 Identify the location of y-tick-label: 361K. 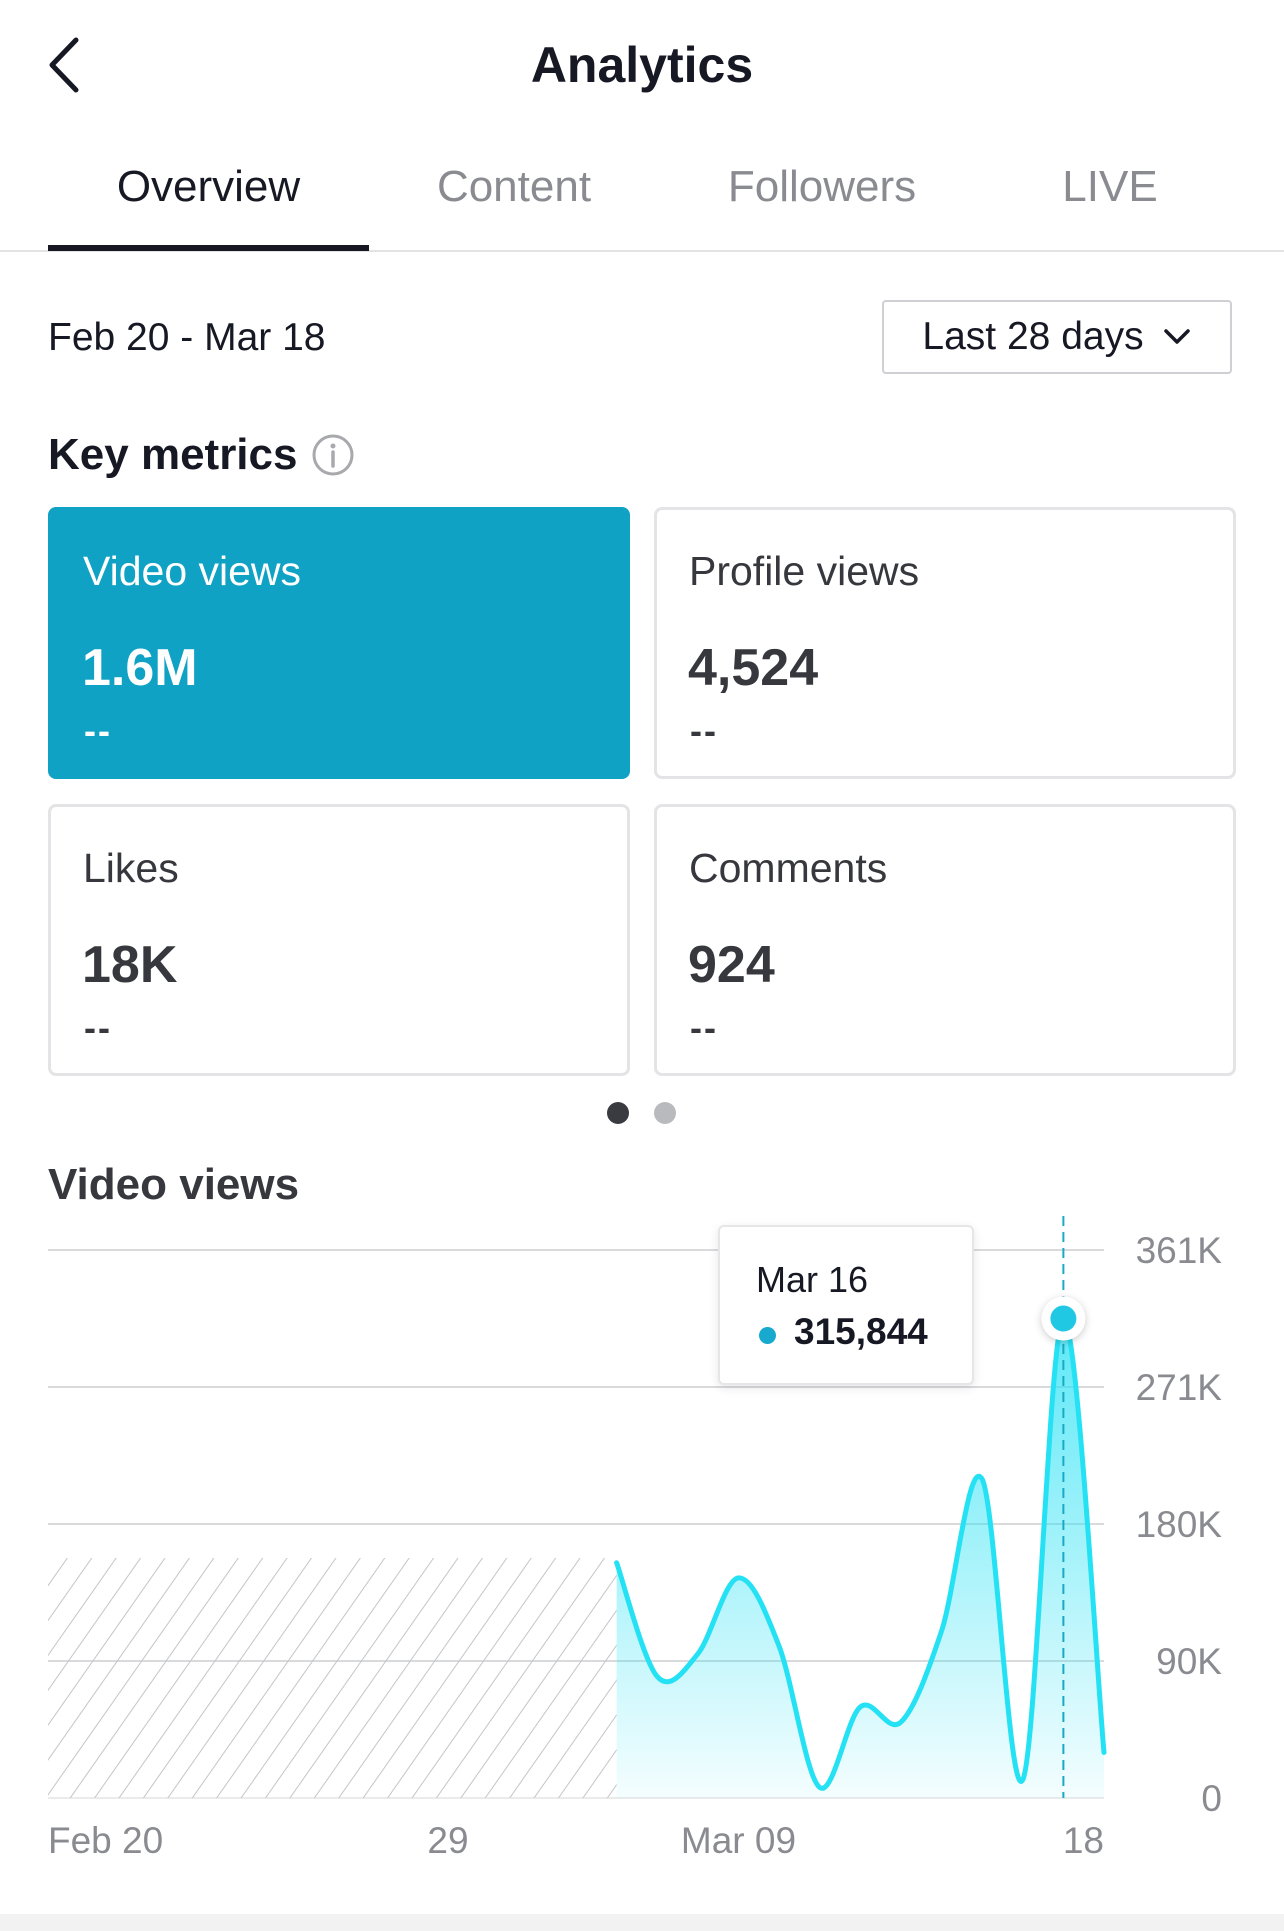
(1179, 1250).